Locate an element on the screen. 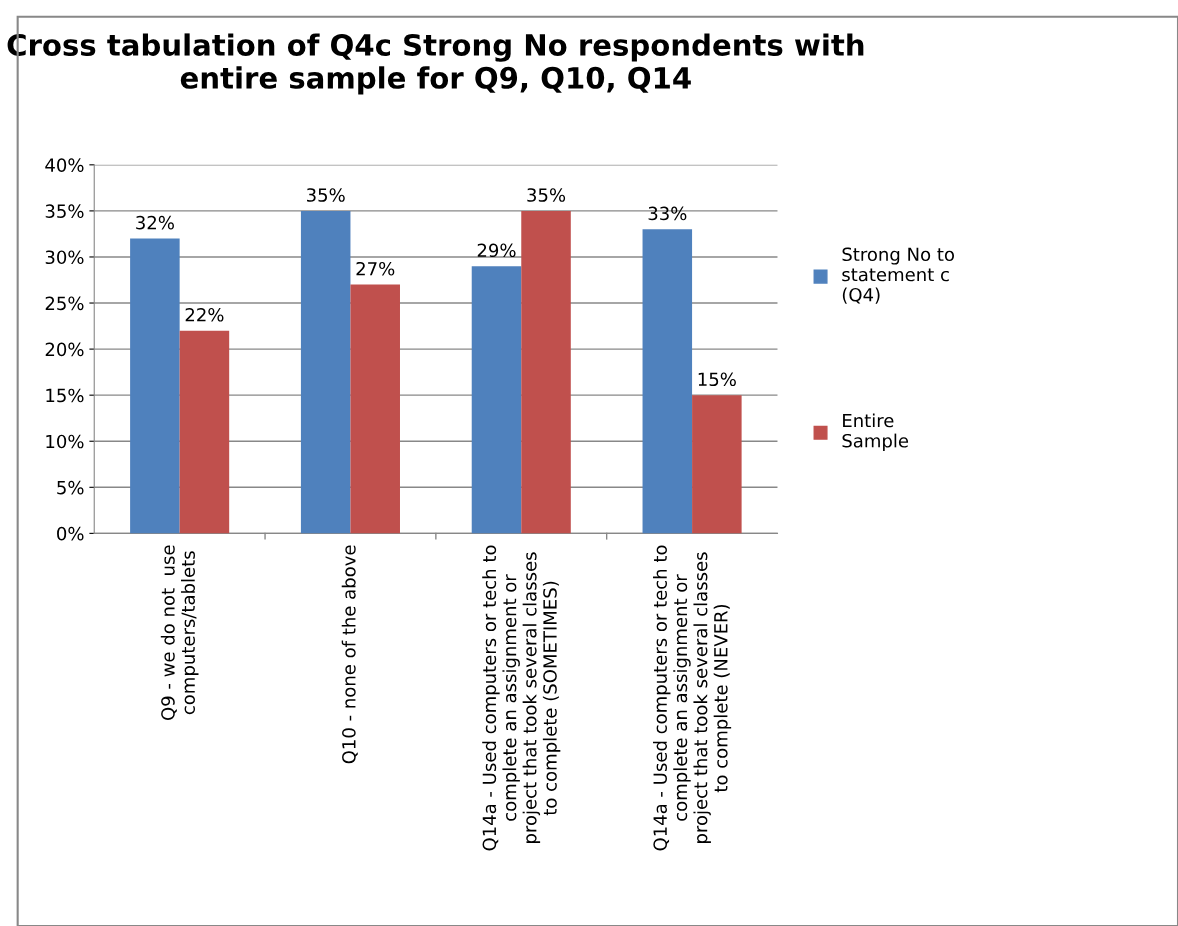  data-label: 15% is located at coordinates (717, 379).